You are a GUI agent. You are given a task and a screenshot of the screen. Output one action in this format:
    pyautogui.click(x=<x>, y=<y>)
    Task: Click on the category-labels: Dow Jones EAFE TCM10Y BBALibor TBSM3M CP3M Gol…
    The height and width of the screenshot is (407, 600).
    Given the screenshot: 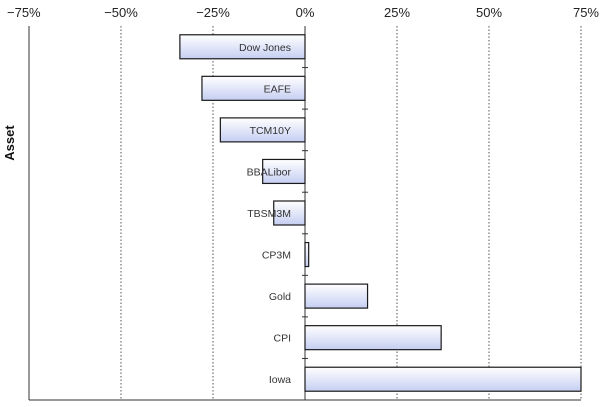 What is the action you would take?
    pyautogui.click(x=265, y=214)
    